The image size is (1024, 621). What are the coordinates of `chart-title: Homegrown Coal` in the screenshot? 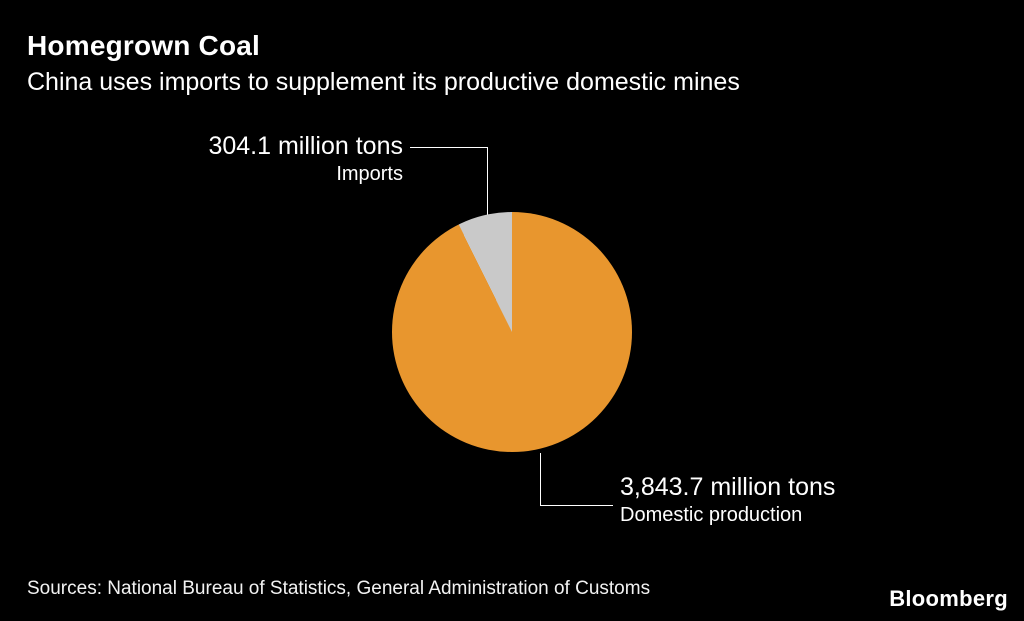 It's located at (144, 45).